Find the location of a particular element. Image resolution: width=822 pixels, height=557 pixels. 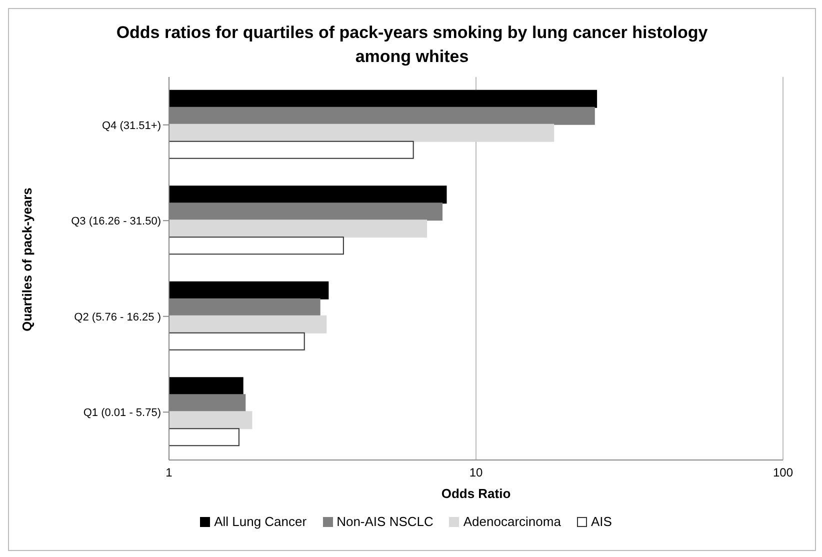

y-tick-label: Q3 (16.26 - 31.50) is located at coordinates (116, 222).